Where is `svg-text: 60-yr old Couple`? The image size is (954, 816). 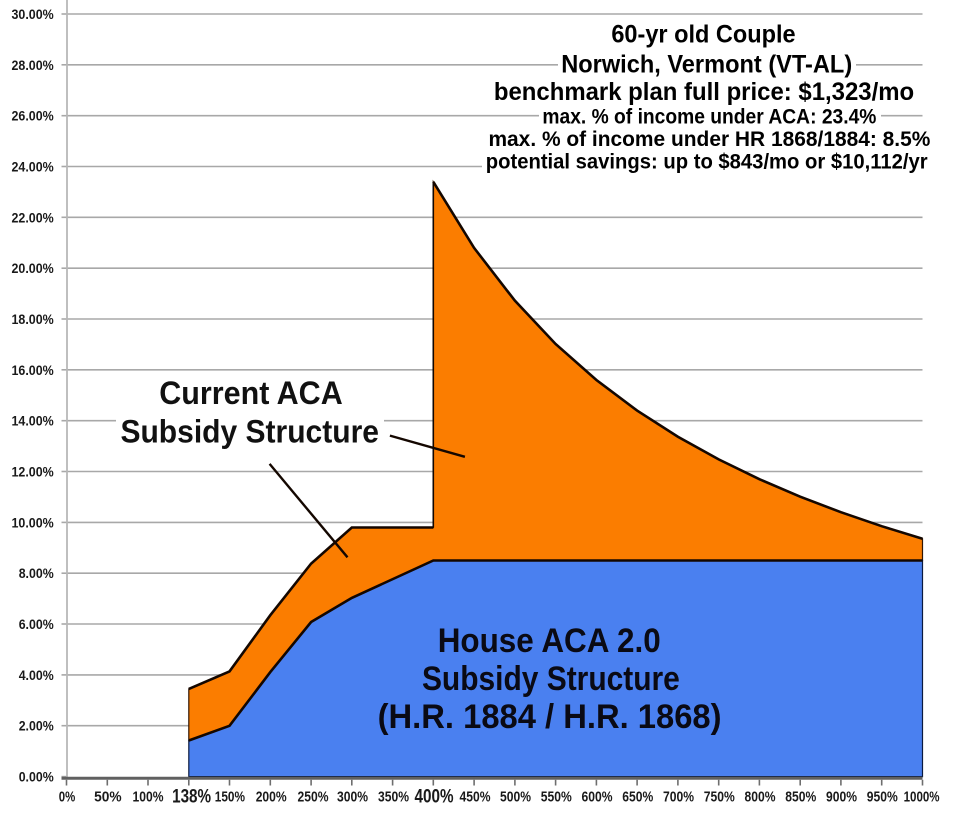 svg-text: 60-yr old Couple is located at coordinates (703, 35).